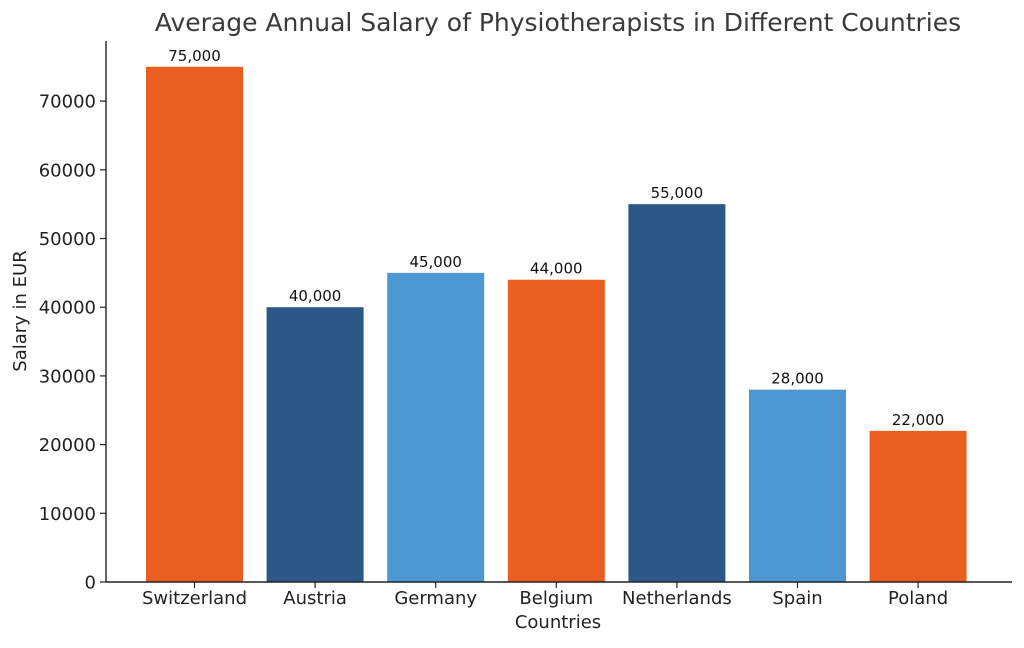 This screenshot has width=1024, height=648. What do you see at coordinates (556, 598) in the screenshot?
I see `x-tick-label-belgium: Belgium` at bounding box center [556, 598].